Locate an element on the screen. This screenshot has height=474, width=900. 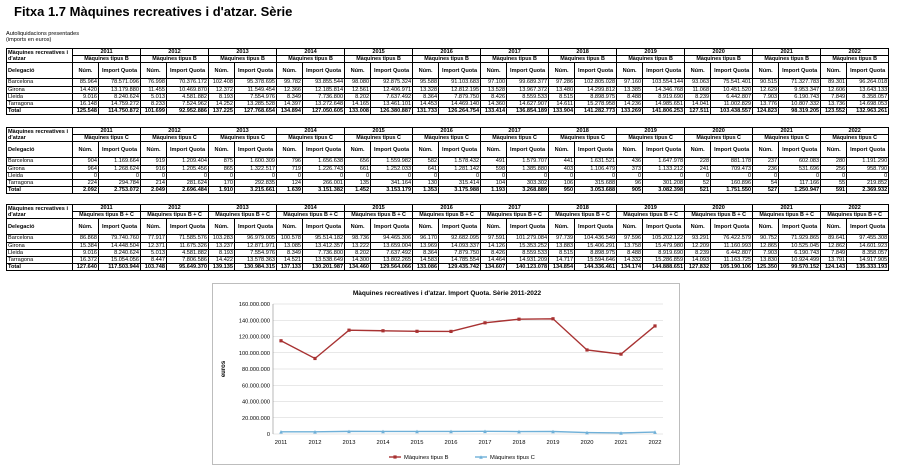
cell-value: 14.521 is located at coordinates (290, 260).